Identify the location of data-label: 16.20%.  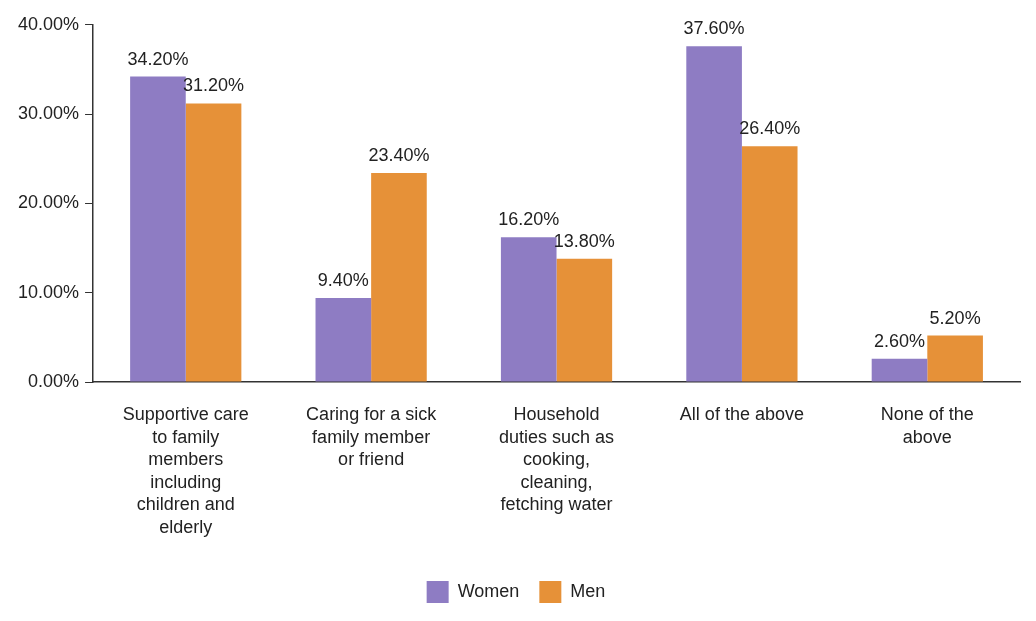
(529, 219).